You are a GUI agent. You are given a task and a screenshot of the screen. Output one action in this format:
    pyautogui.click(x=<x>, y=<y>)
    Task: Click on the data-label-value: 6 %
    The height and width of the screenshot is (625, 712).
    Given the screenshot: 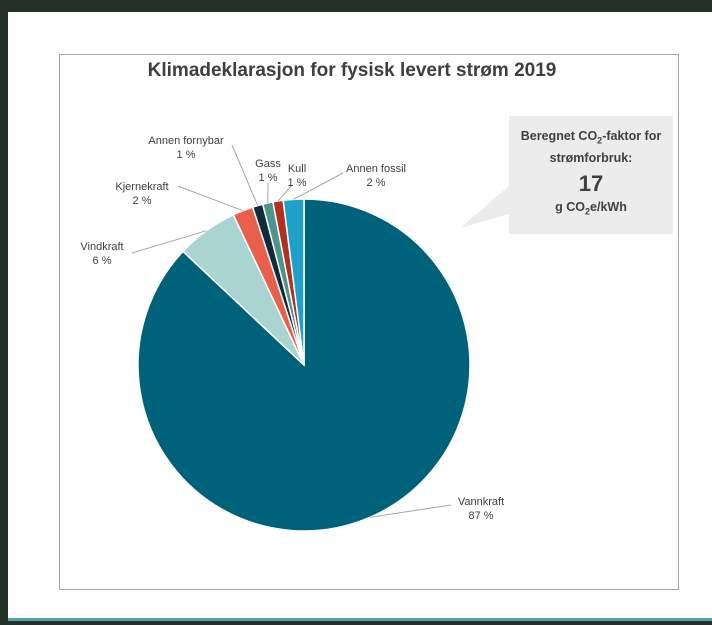 What is the action you would take?
    pyautogui.click(x=102, y=261)
    